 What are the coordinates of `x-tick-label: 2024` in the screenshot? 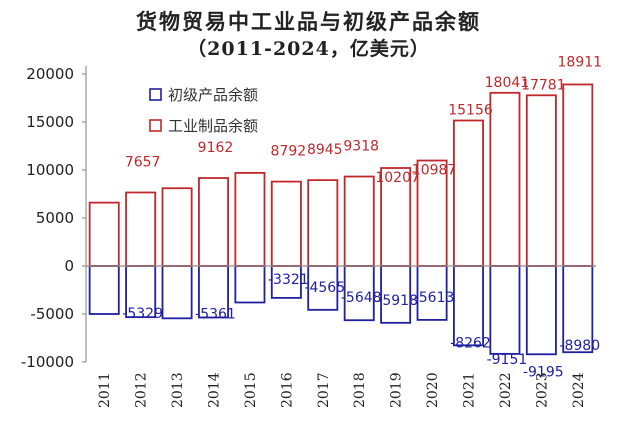 It's located at (579, 390).